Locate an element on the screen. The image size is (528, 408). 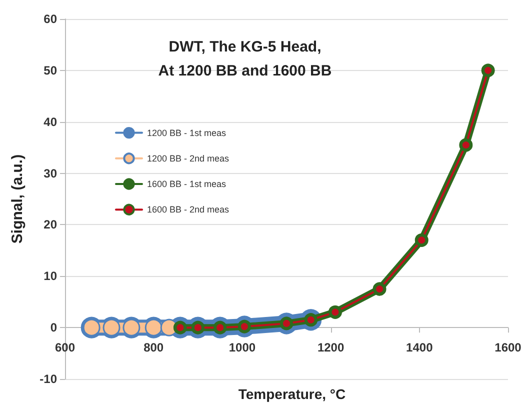
legend-label: 1600 BB - 1st meas is located at coordinates (187, 184).